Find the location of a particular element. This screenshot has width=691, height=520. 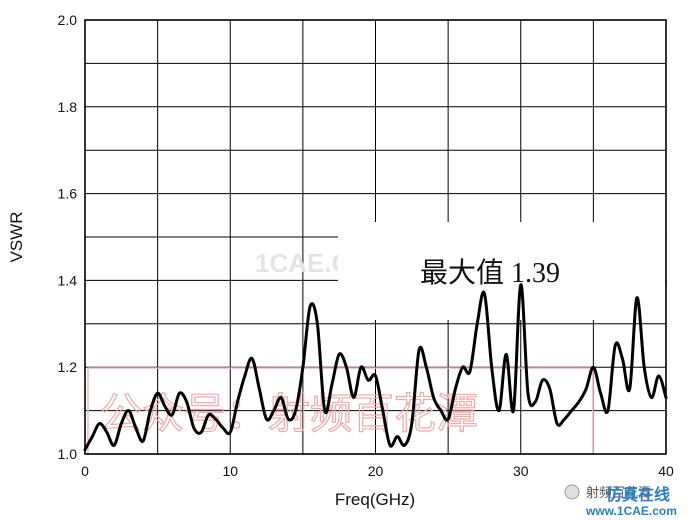

max-value-annotation: 最大值 1.39 is located at coordinates (490, 273).